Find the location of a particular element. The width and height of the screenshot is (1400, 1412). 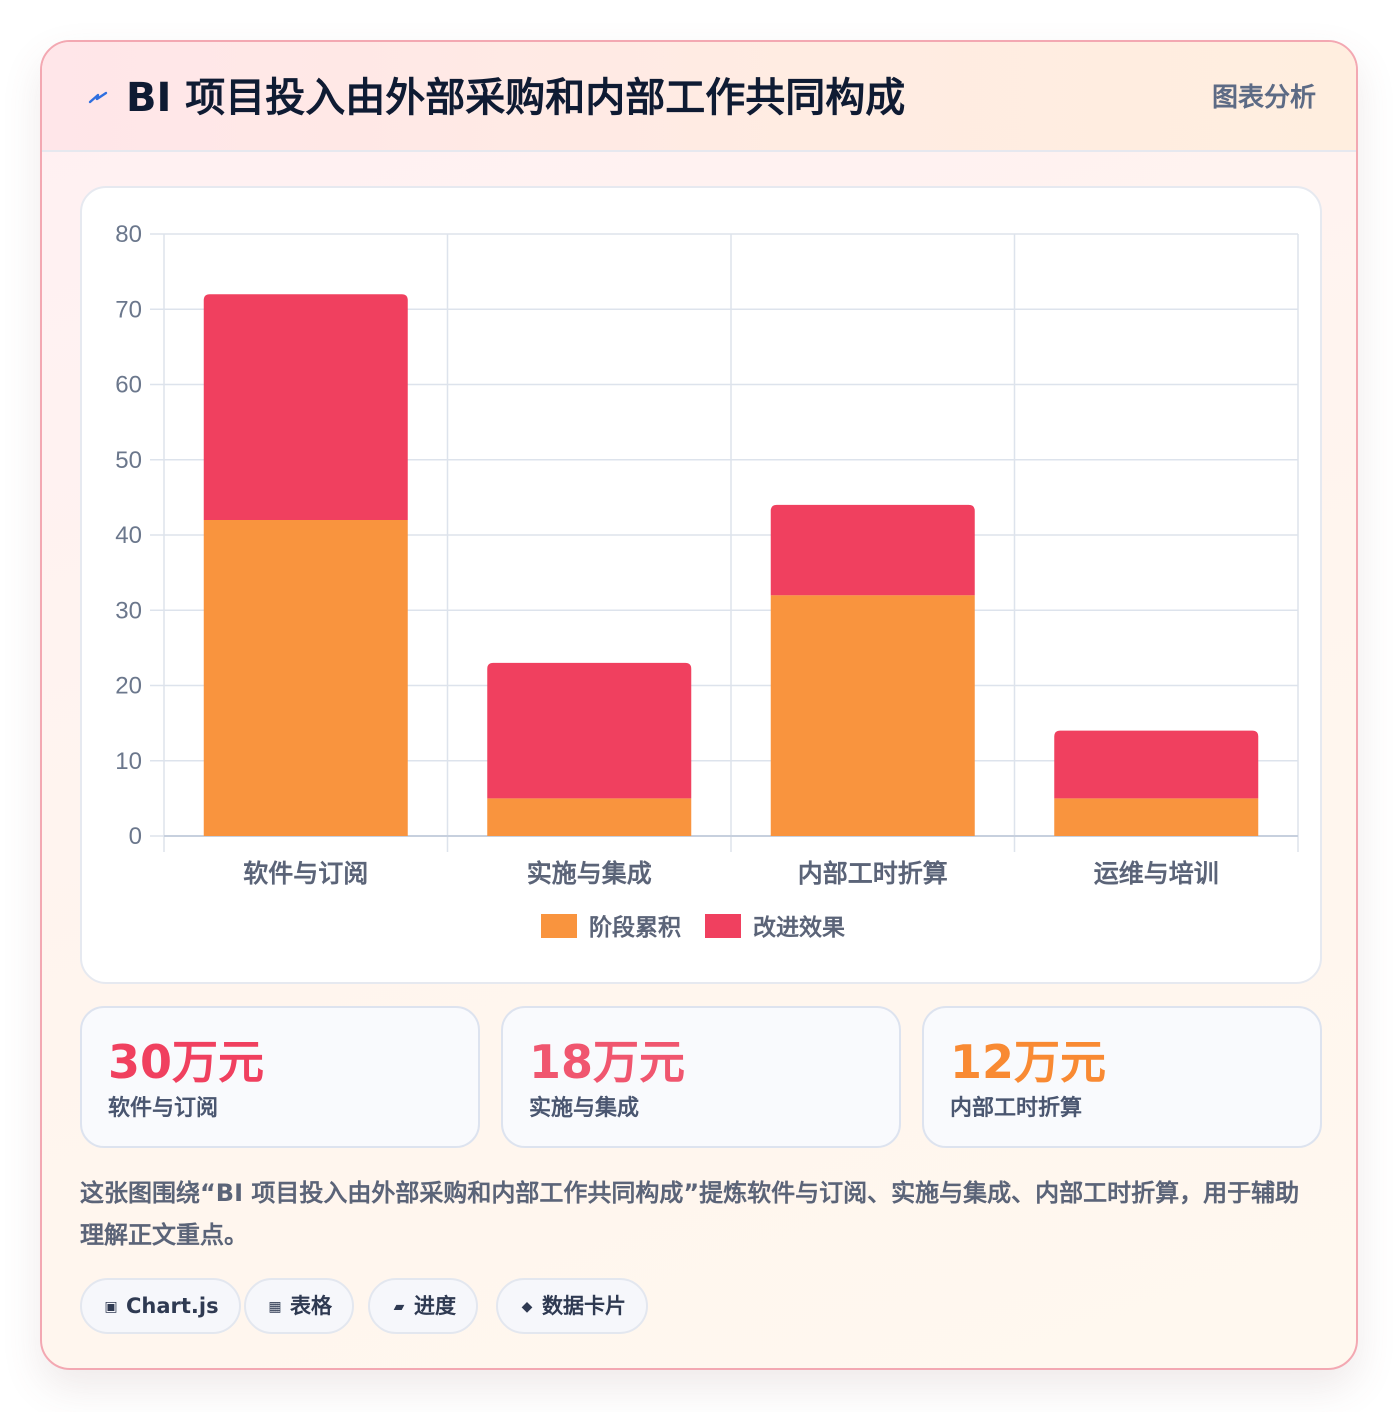

y-tick-label: 10 is located at coordinates (128, 761).